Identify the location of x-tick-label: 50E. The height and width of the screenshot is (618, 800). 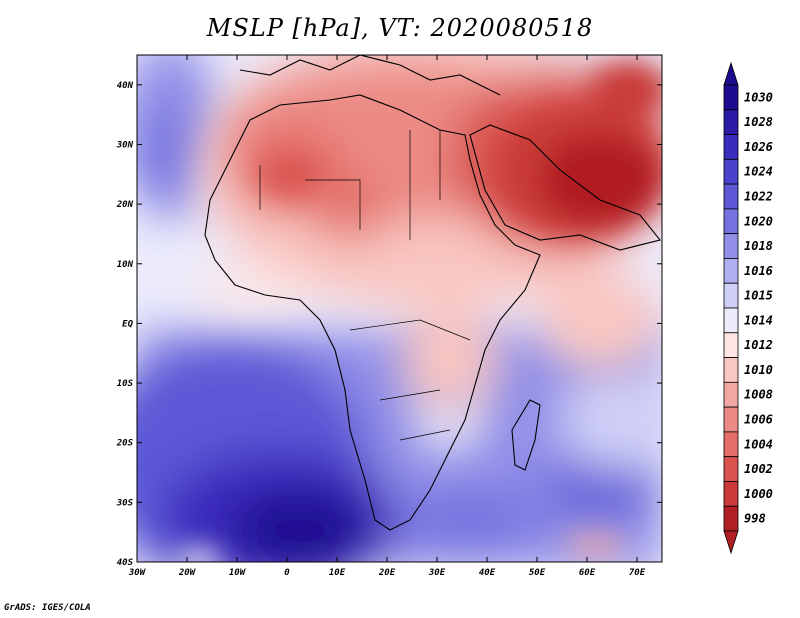
(537, 573).